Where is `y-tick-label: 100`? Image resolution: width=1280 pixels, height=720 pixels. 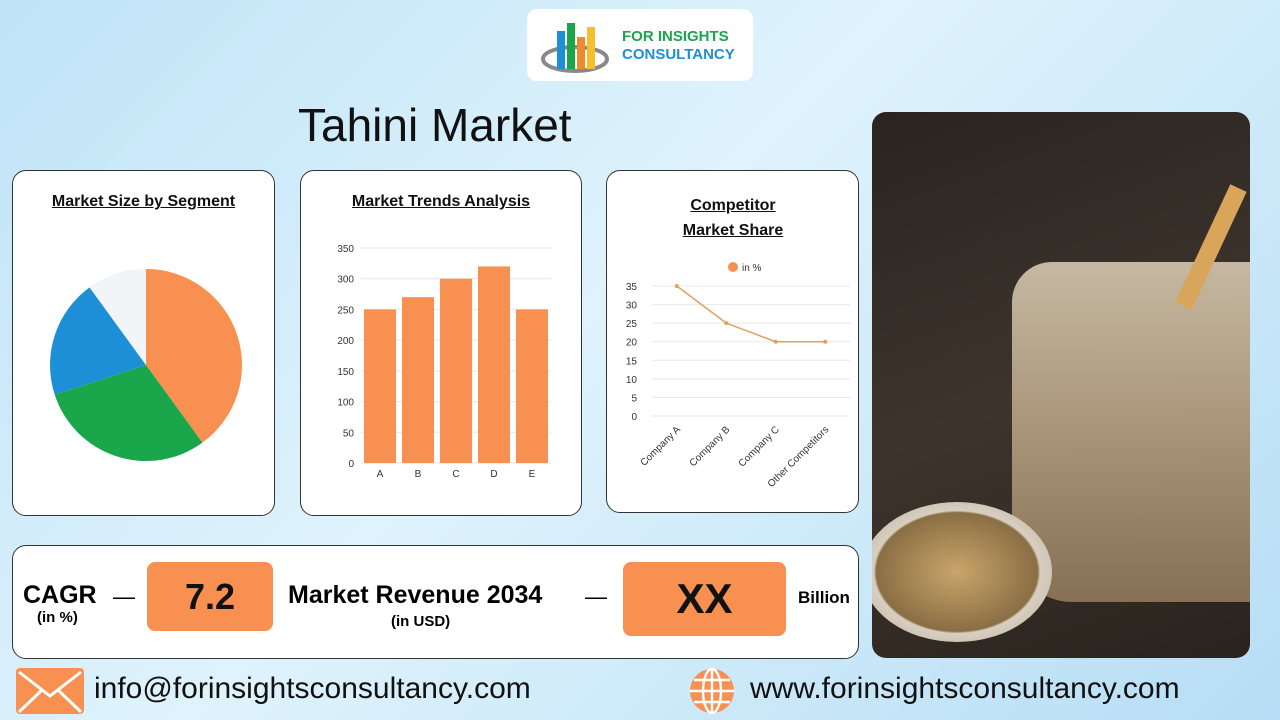
y-tick-label: 100 is located at coordinates (345, 403).